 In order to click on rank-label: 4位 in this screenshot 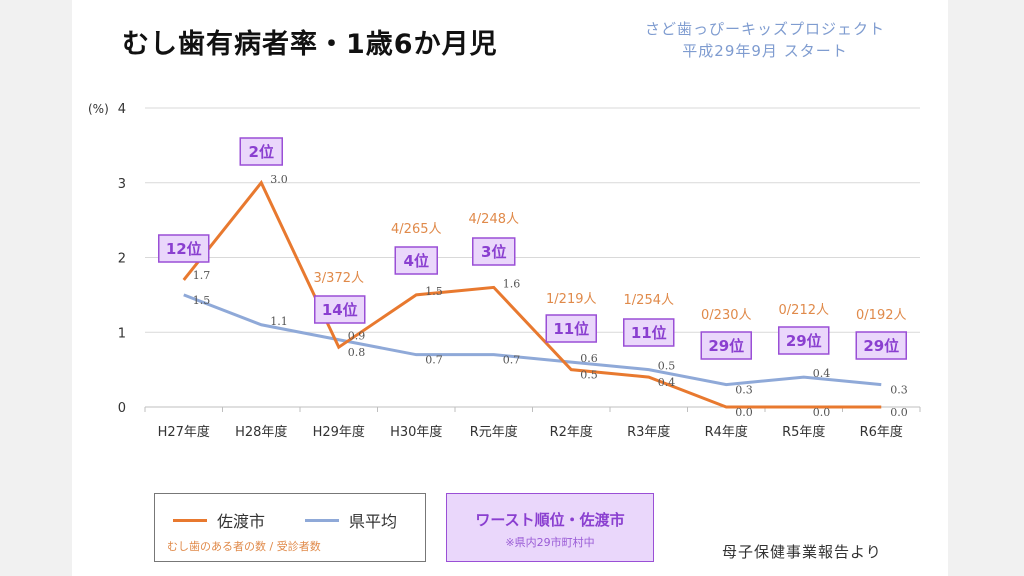, I will do `click(416, 261)`.